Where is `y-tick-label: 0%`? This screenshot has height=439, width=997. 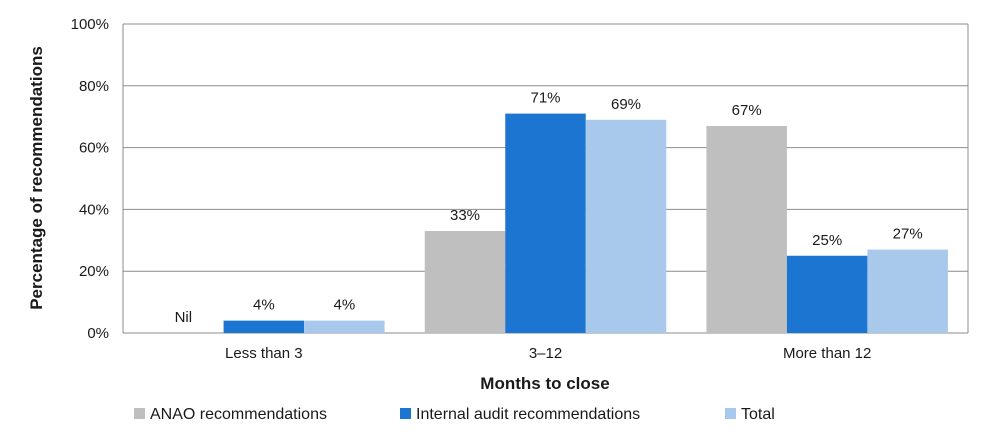
y-tick-label: 0% is located at coordinates (98, 333).